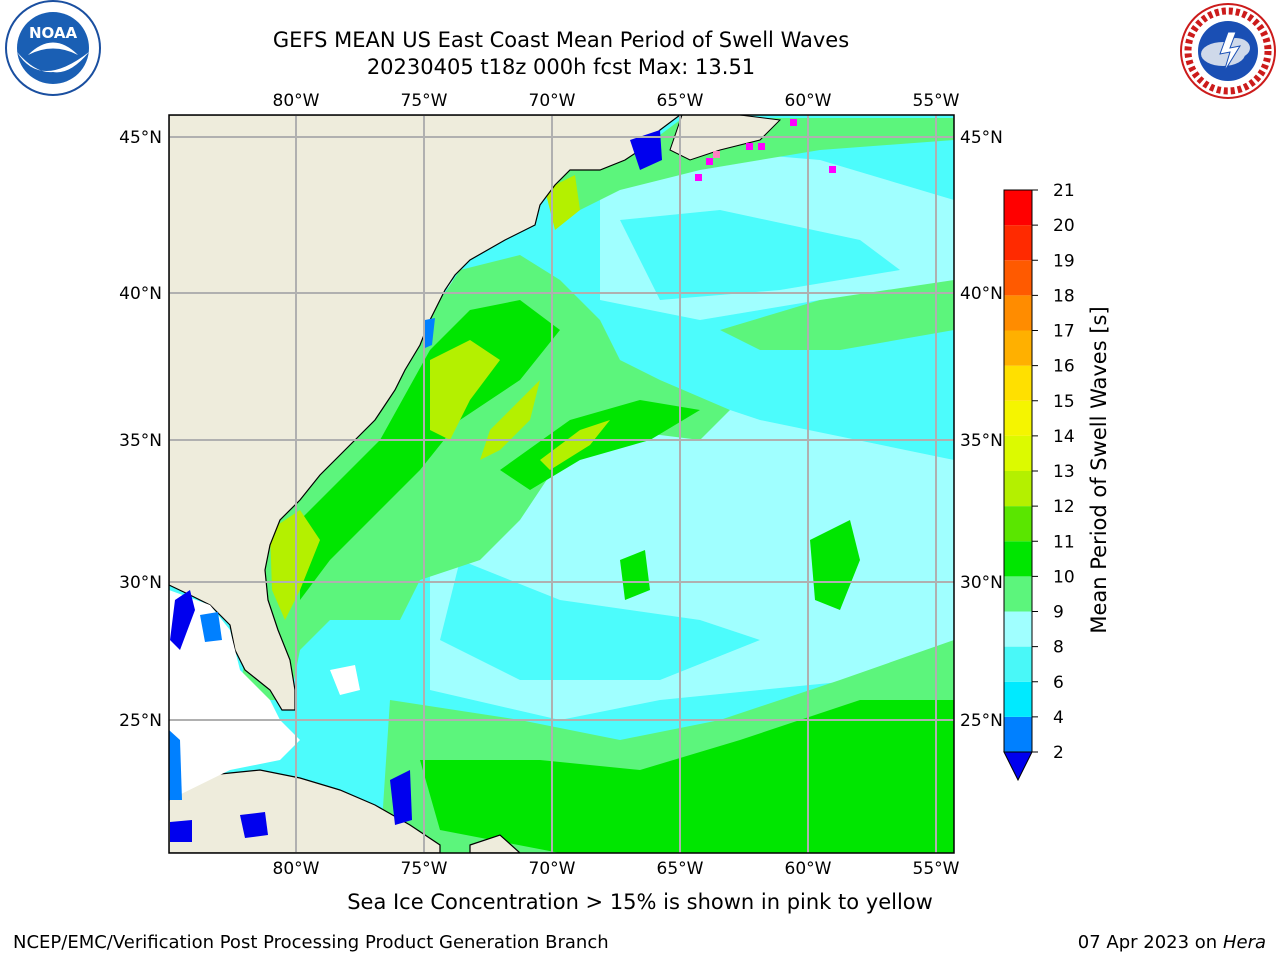 The width and height of the screenshot is (1280, 960). What do you see at coordinates (1064, 191) in the screenshot?
I see `colorbar-tick-label: 21` at bounding box center [1064, 191].